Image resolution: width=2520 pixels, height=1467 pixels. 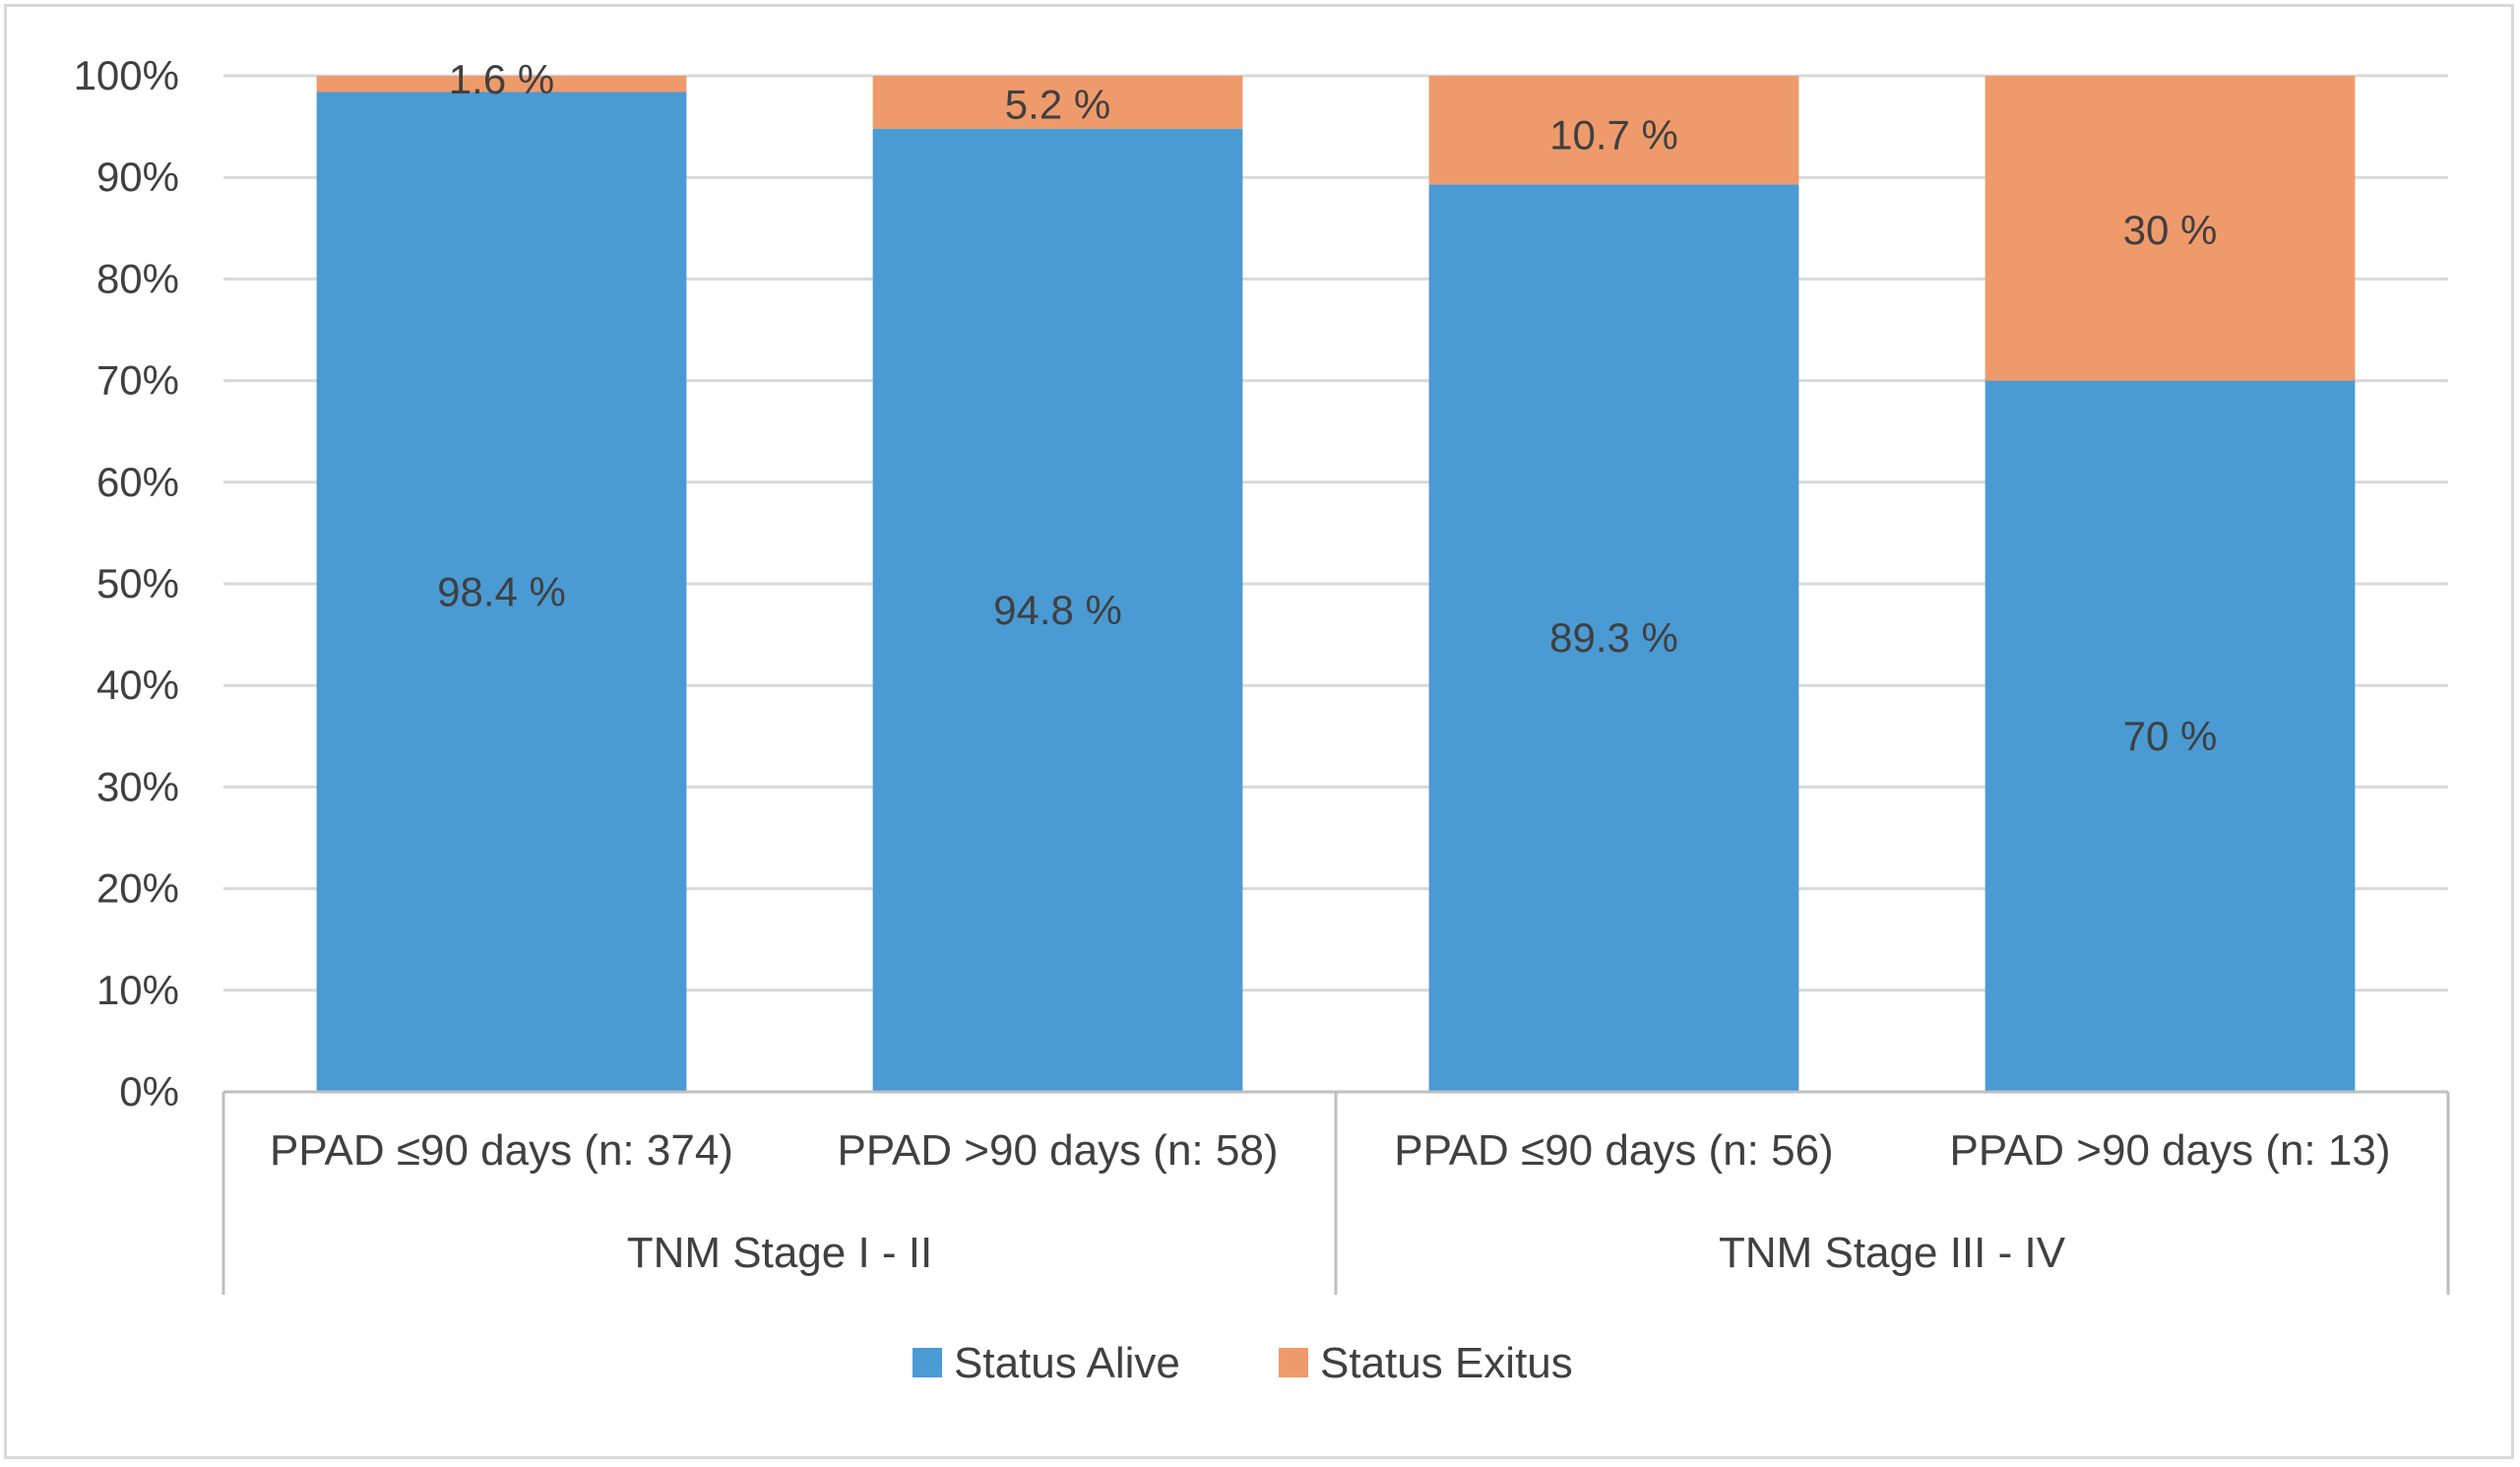 I want to click on y-tick-label: 0%, so click(x=149, y=1091).